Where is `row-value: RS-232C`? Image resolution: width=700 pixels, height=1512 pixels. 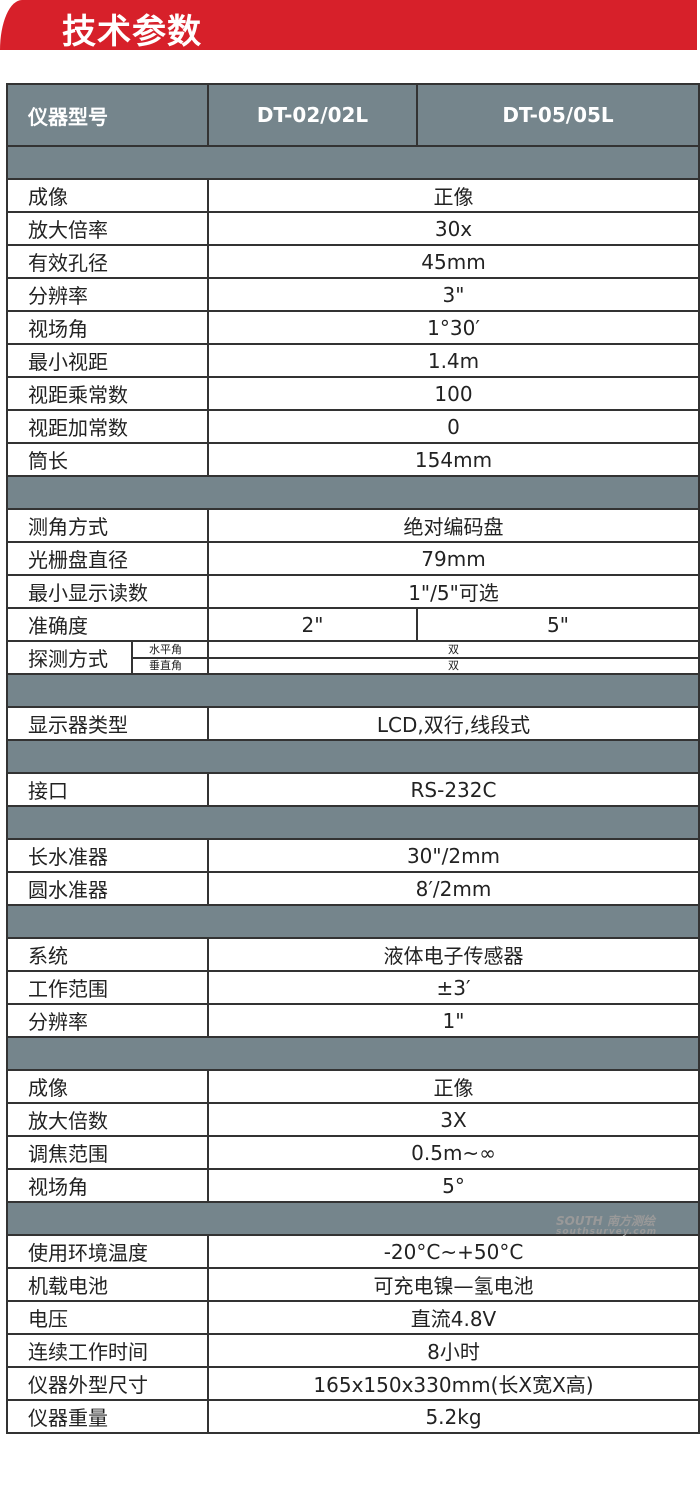
row-value: RS-232C is located at coordinates (453, 789).